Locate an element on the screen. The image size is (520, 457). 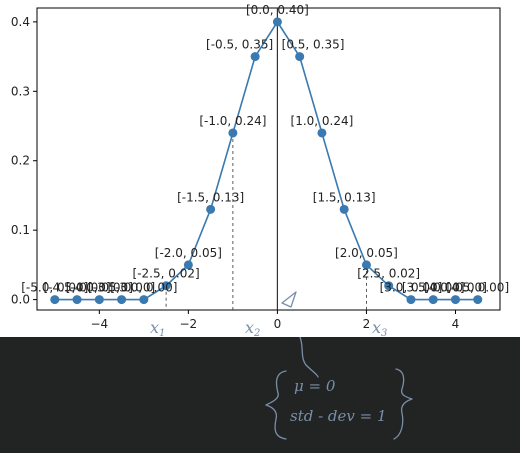
y-tick-label: 0.2 is located at coordinates (20, 161).